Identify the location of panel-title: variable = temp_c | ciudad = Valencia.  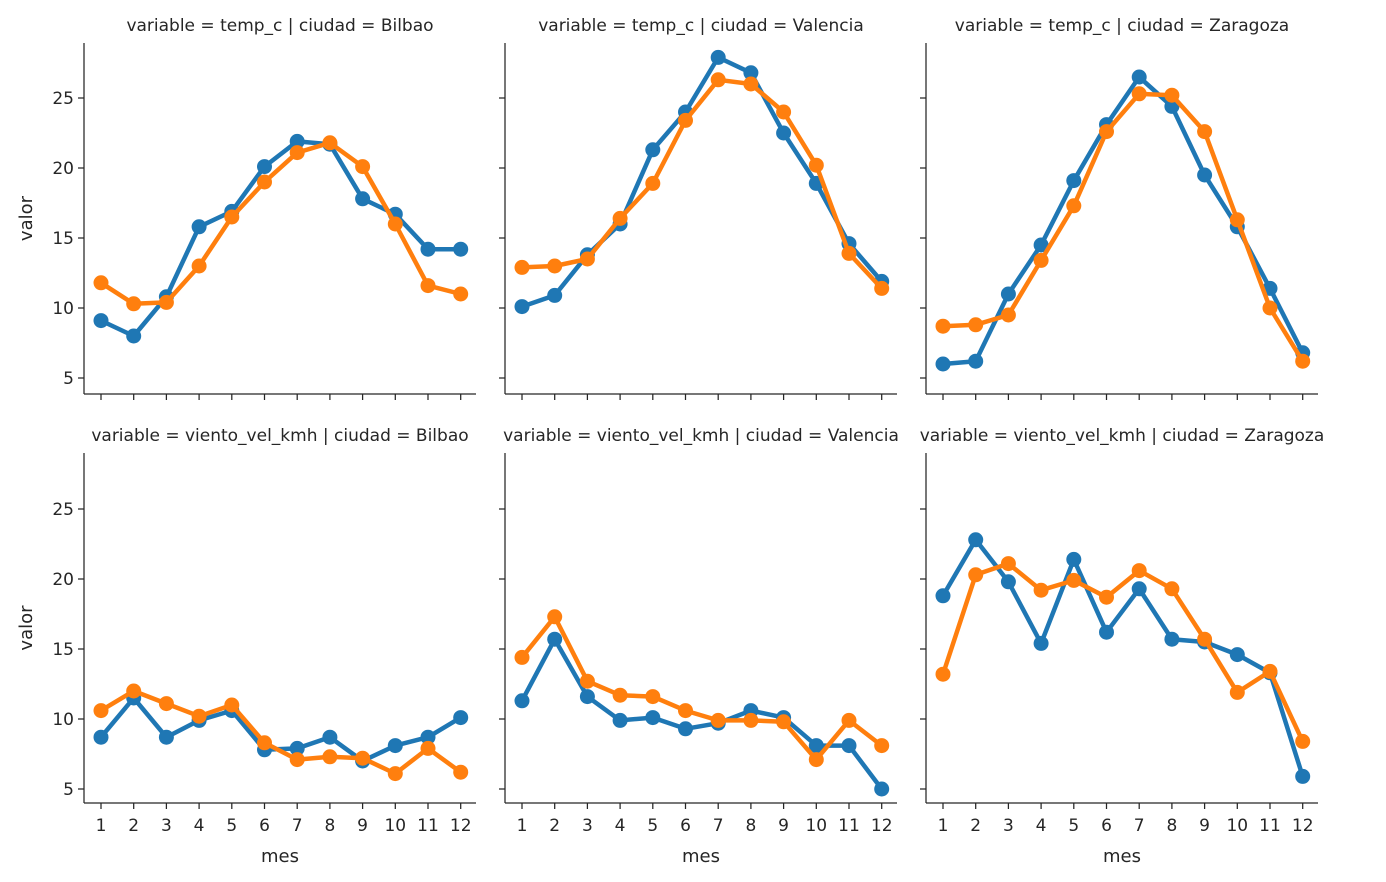
(701, 26).